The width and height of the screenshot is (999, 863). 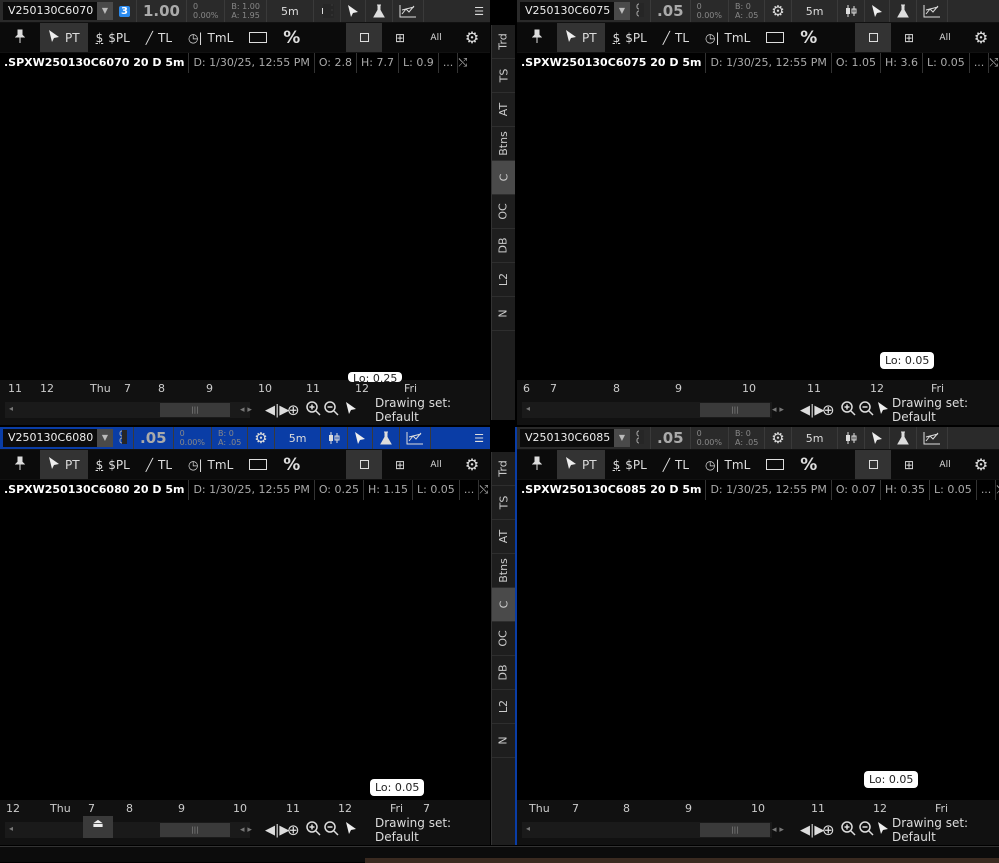 What do you see at coordinates (503, 212) in the screenshot?
I see `side-tab-oc: OC` at bounding box center [503, 212].